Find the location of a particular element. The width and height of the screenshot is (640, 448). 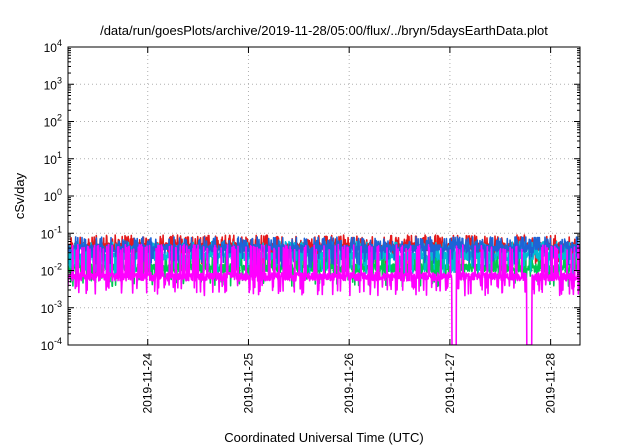

x-tick-label: 2019-11-24 is located at coordinates (148, 383).